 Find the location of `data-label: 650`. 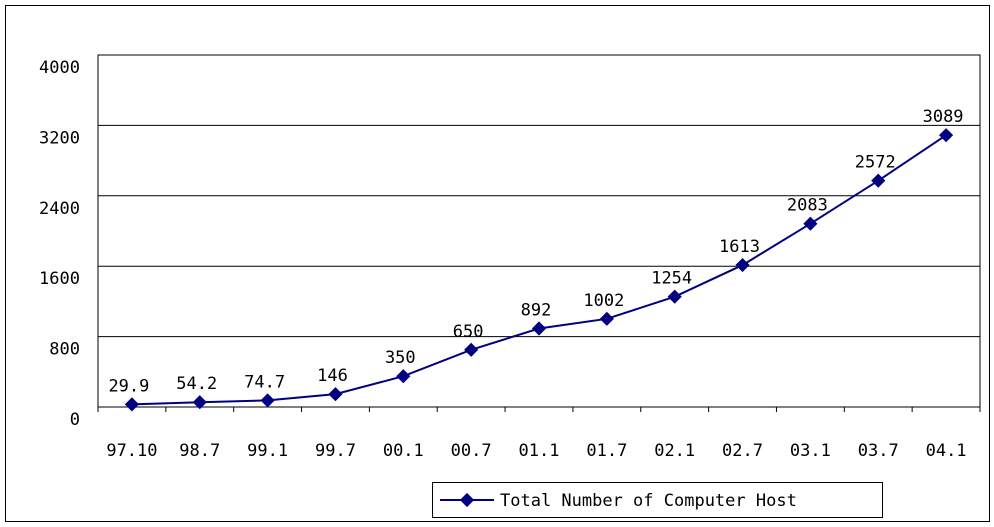

data-label: 650 is located at coordinates (468, 332).